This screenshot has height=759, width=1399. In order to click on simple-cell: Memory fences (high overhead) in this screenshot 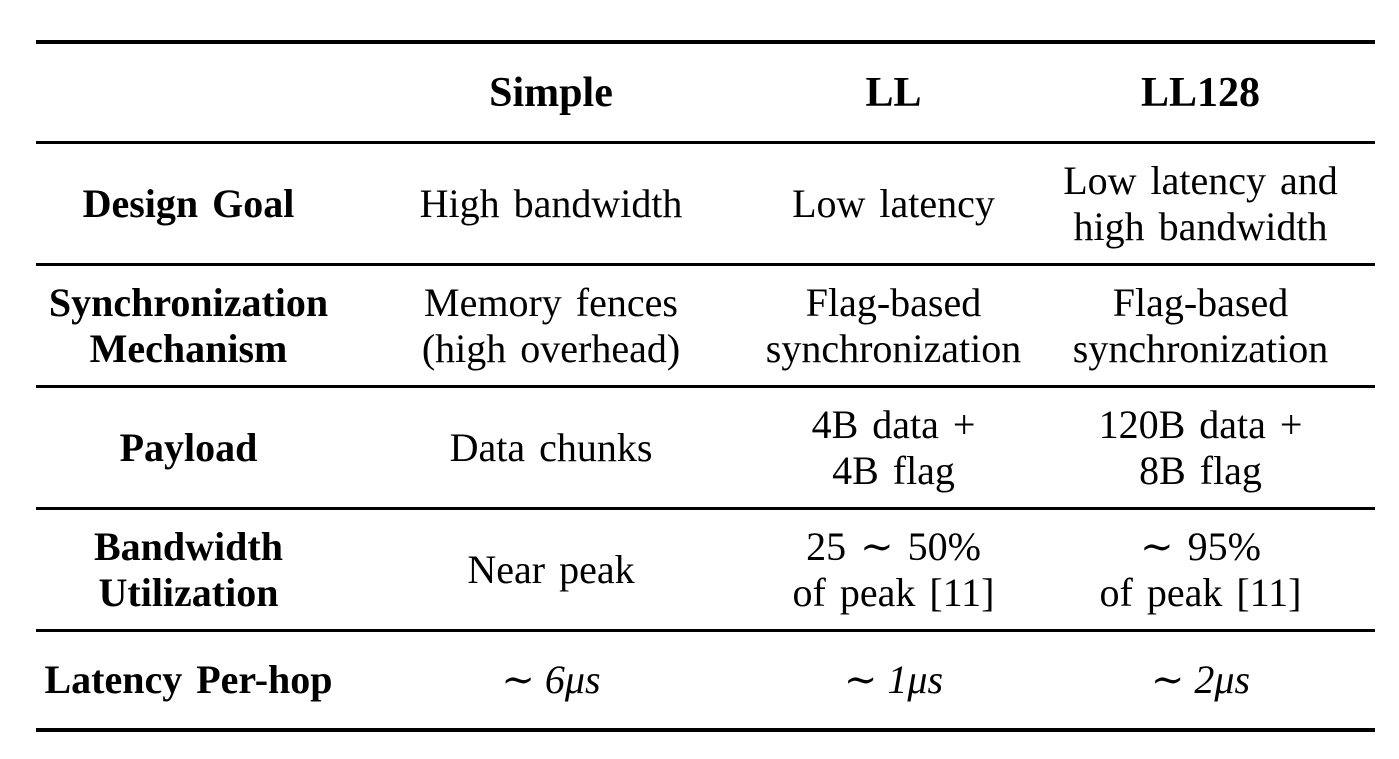, I will do `click(551, 326)`.